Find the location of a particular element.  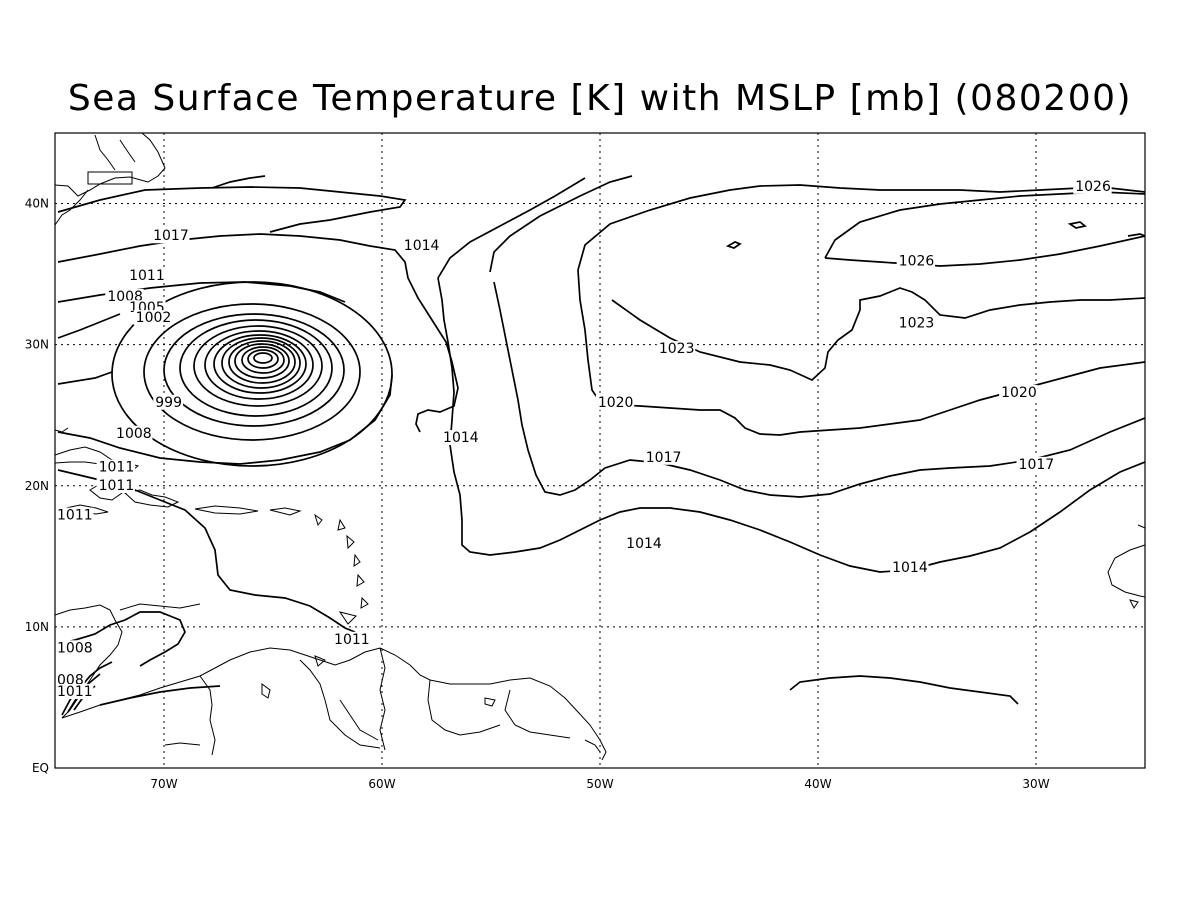

lat-tick-label: EQ is located at coordinates (40, 768).